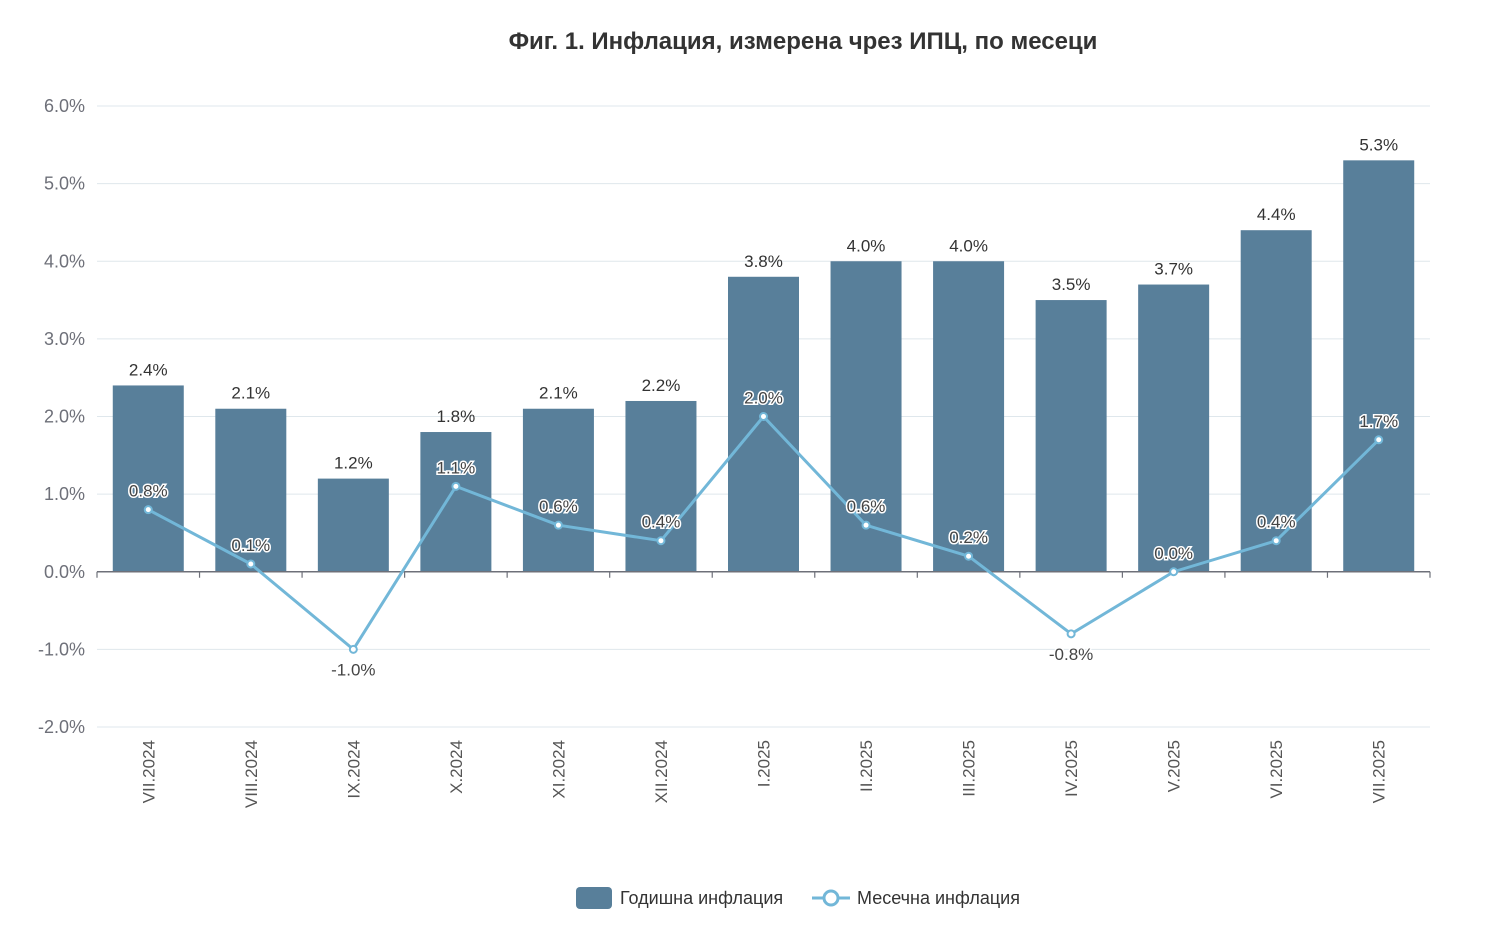 This screenshot has width=1486, height=937. Describe the element at coordinates (661, 771) in the screenshot. I see `x-tick-label: XII.2024` at that location.